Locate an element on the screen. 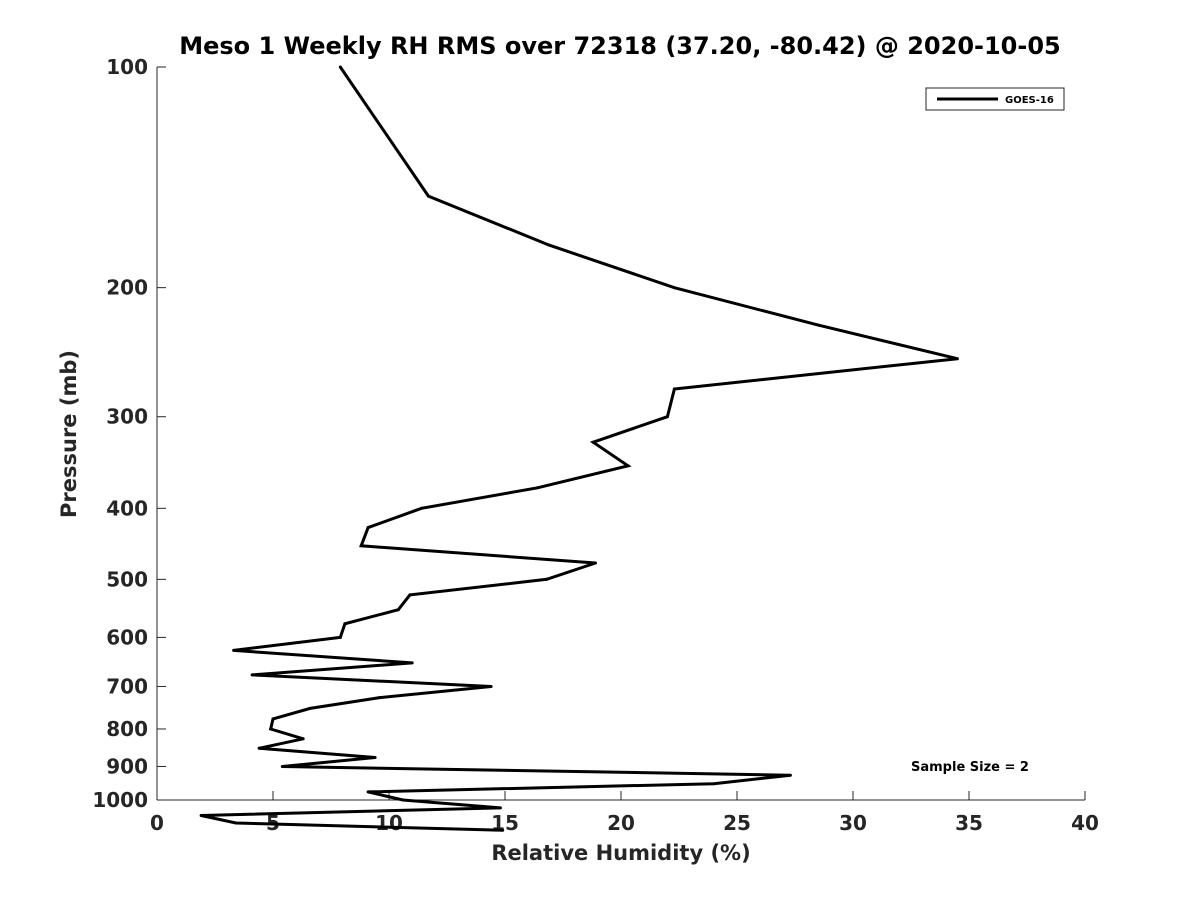 This screenshot has height=900, width=1200. y-tick-label: 500 is located at coordinates (127, 579).